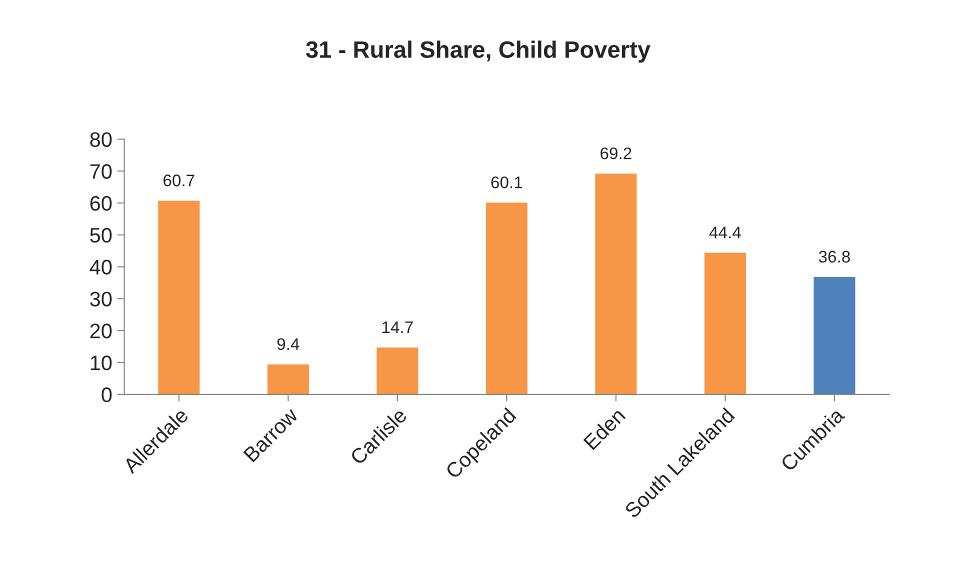 The image size is (956, 580). I want to click on data-label: 9.4, so click(288, 344).